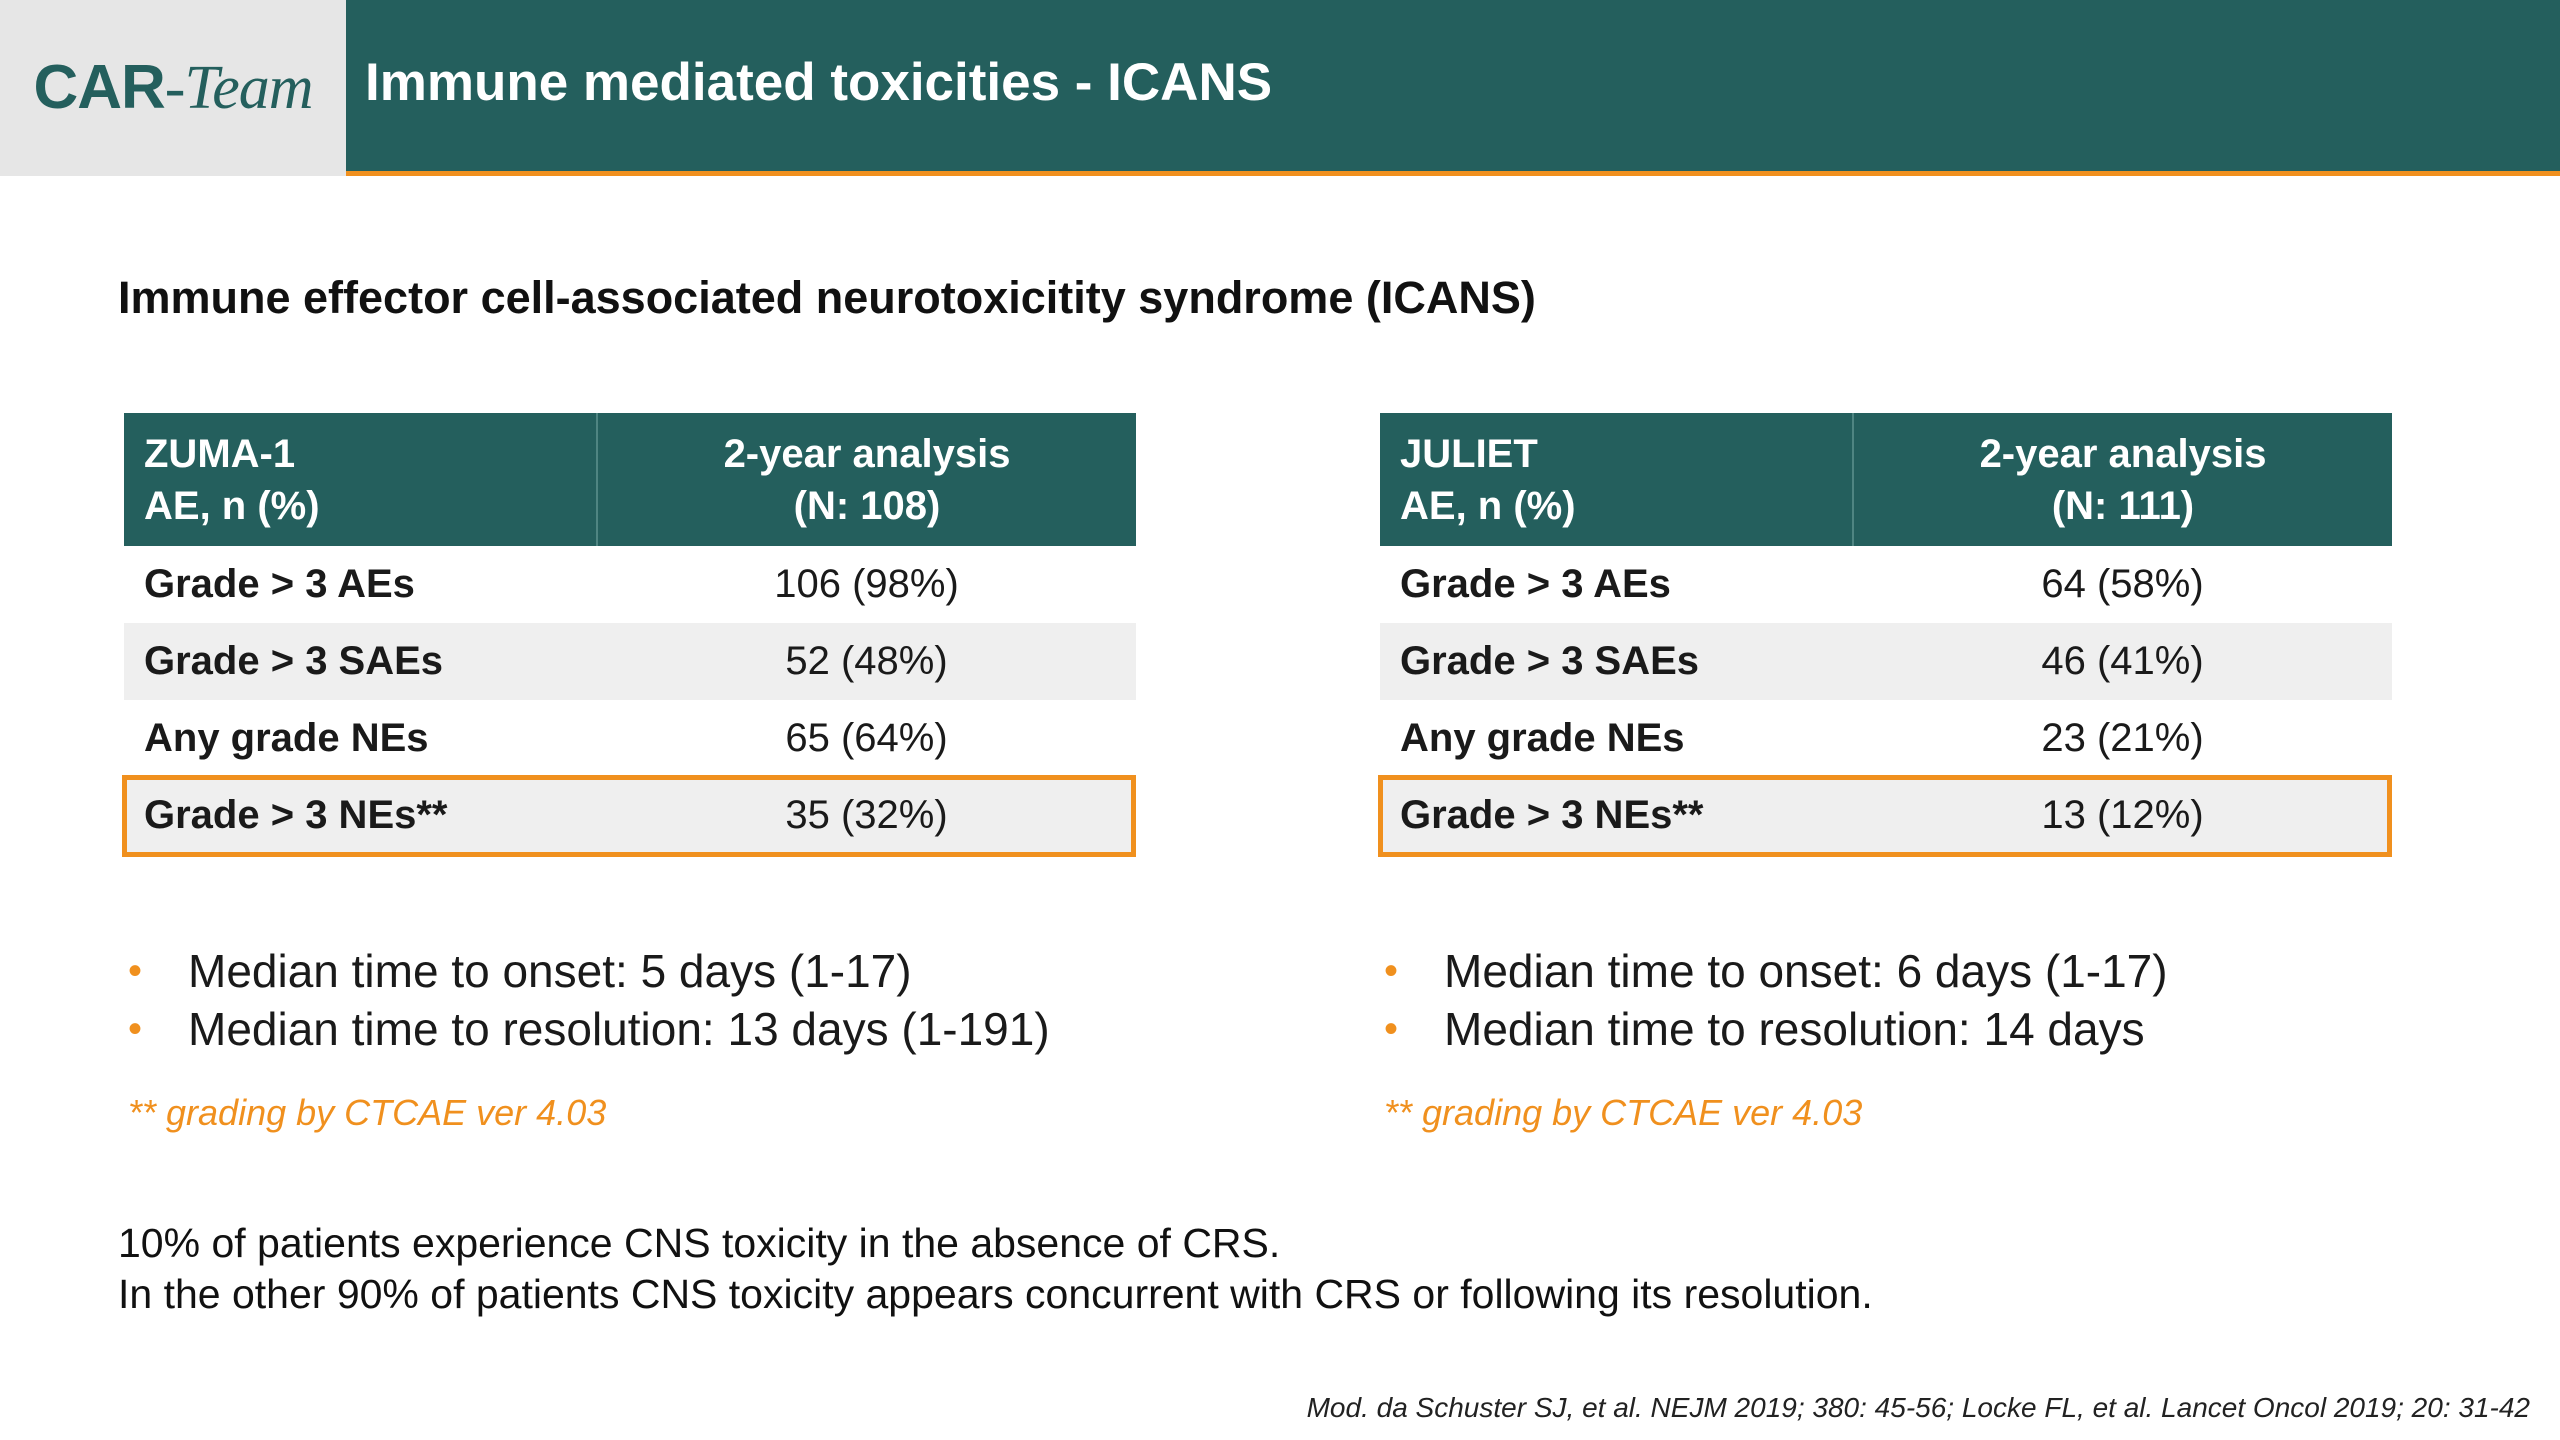 Image resolution: width=2560 pixels, height=1440 pixels. I want to click on table-row: Grade > 3 AEs 64 (58%), so click(1886, 584).